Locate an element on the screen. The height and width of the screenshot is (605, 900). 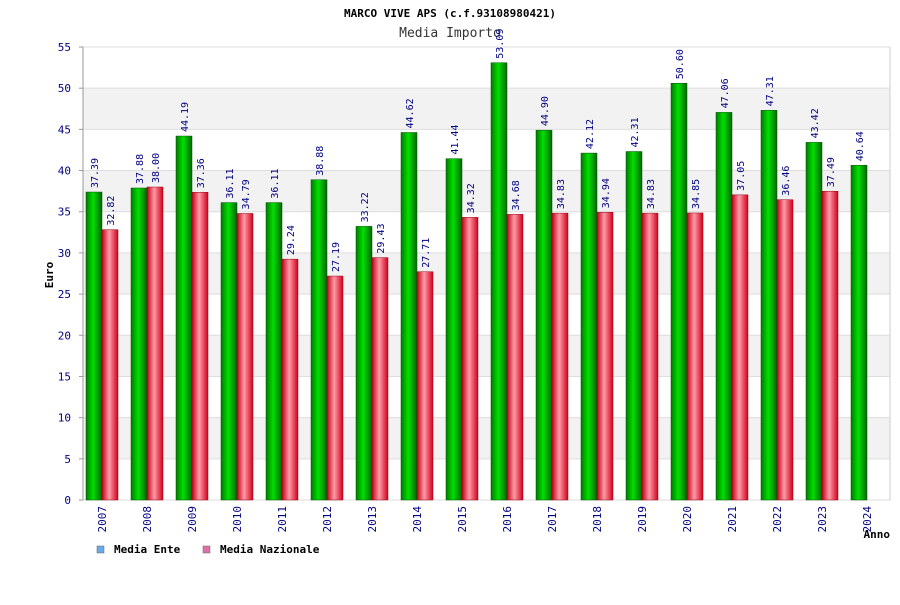
legend-label: Media Nazionale is located at coordinates (270, 549).